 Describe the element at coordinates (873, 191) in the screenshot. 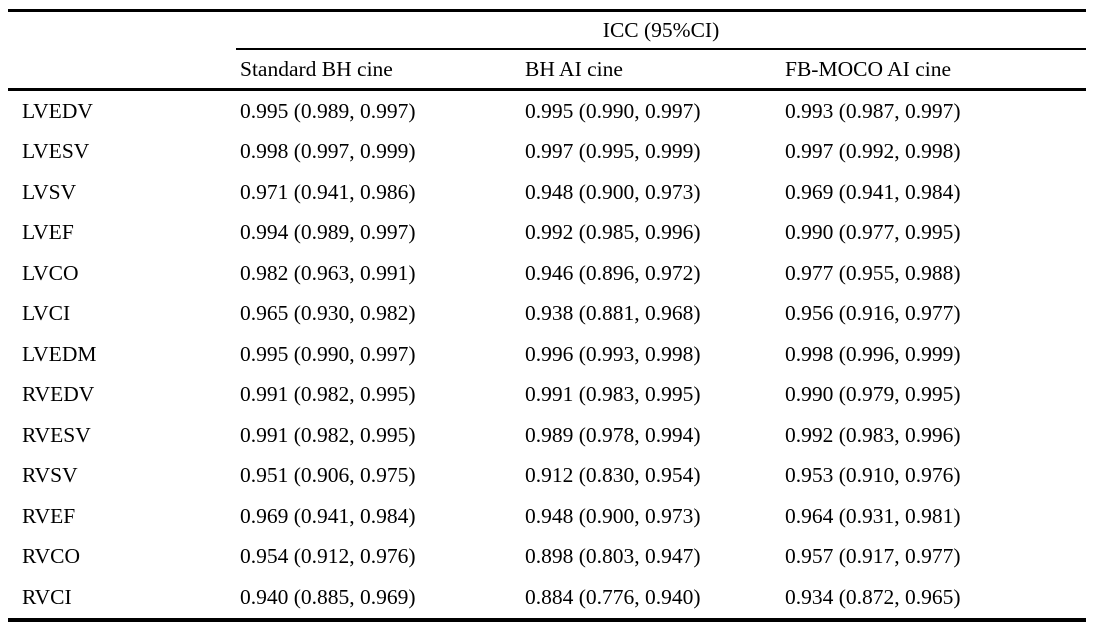

I see `cell-fb-moco-ai-cine: 0.969 (0.941, 0.984)` at that location.